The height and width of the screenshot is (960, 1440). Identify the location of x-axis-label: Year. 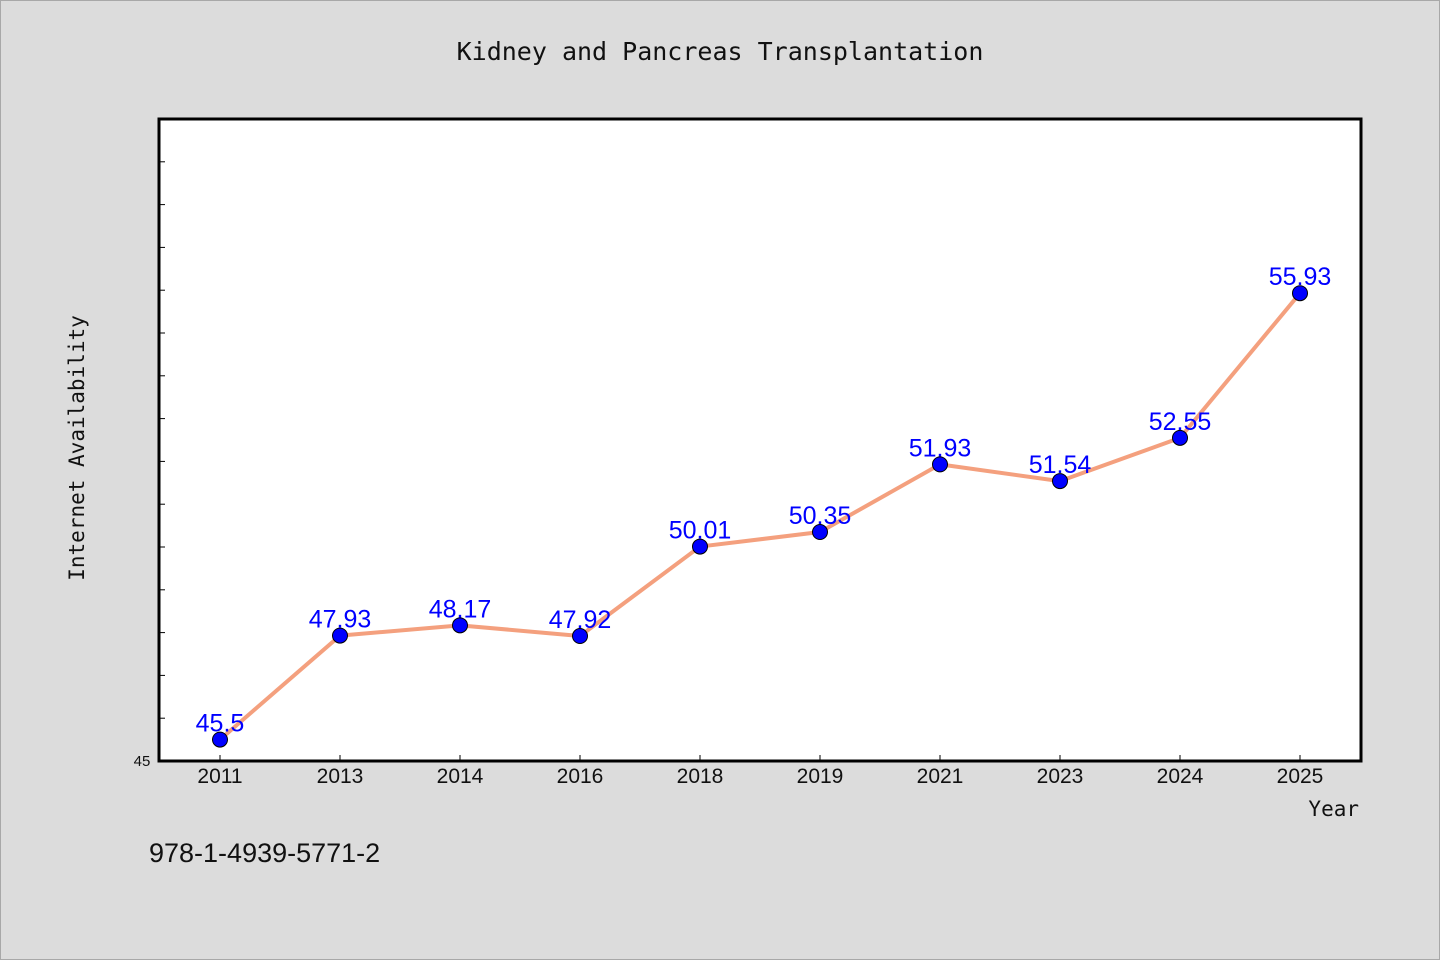
(1333, 809).